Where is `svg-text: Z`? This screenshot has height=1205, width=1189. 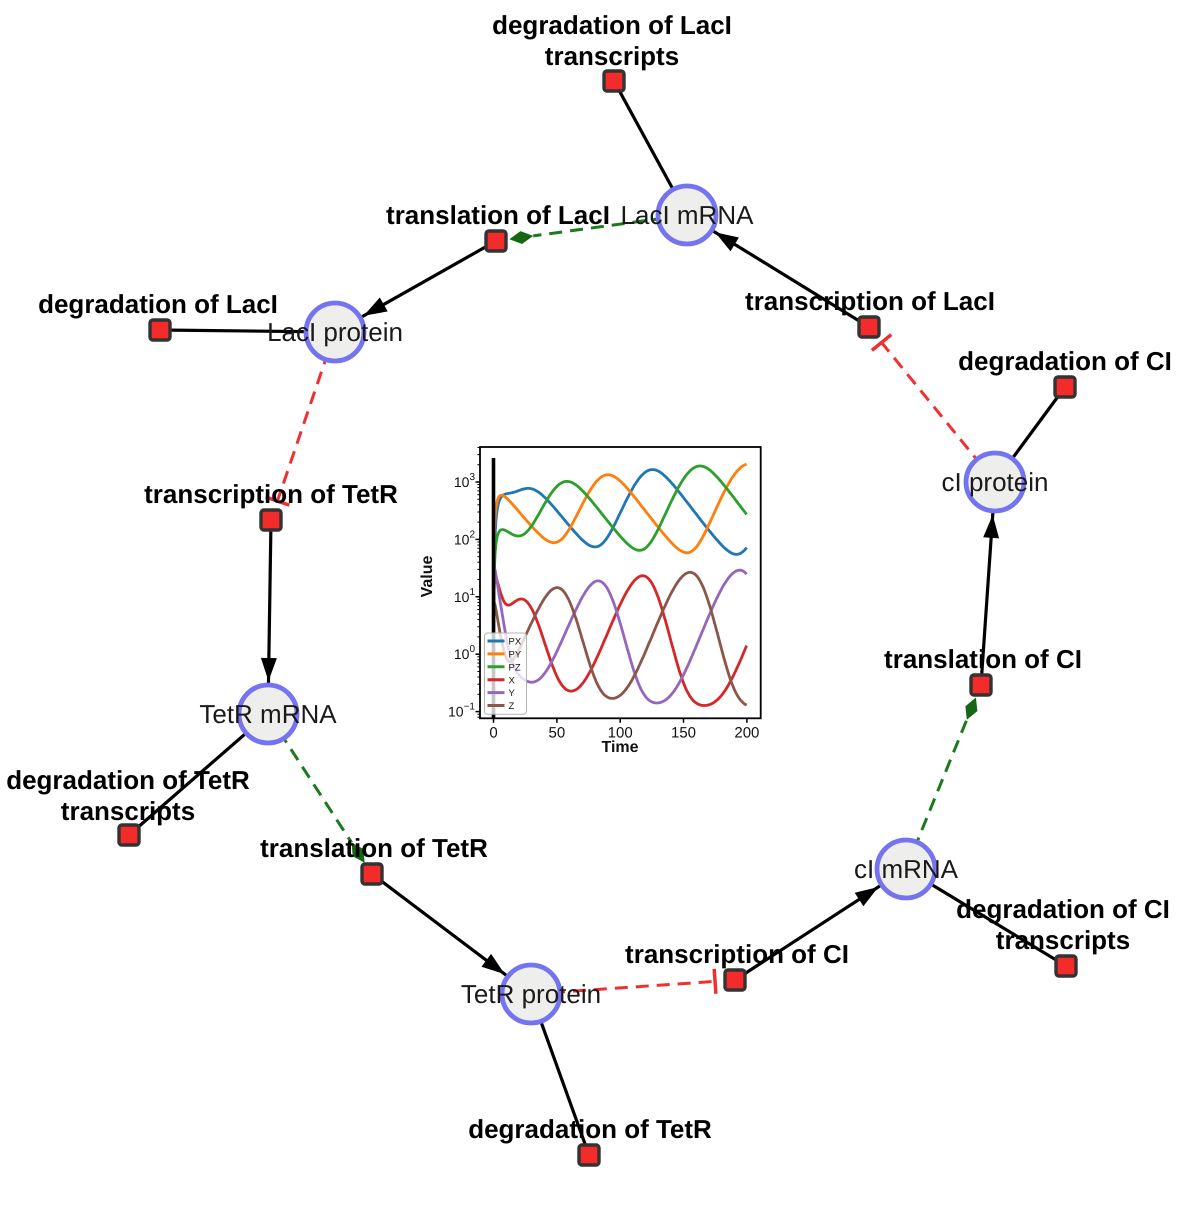 svg-text: Z is located at coordinates (512, 706).